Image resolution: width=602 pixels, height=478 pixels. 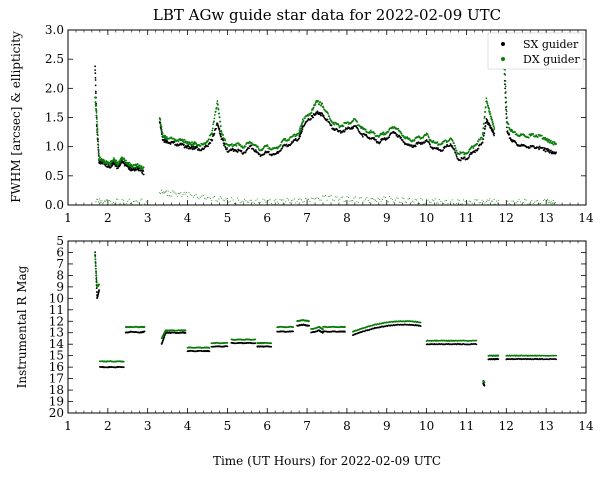 What do you see at coordinates (56, 413) in the screenshot?
I see `bottom-y-tick-label: 20` at bounding box center [56, 413].